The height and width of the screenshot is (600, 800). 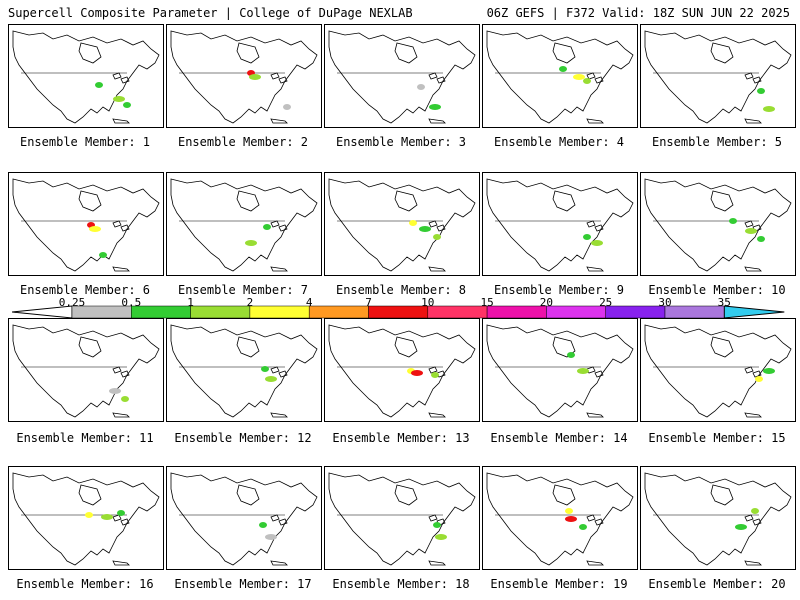 What do you see at coordinates (401, 438) in the screenshot?
I see `ensemble-member-label: Ensemble Member: 13` at bounding box center [401, 438].